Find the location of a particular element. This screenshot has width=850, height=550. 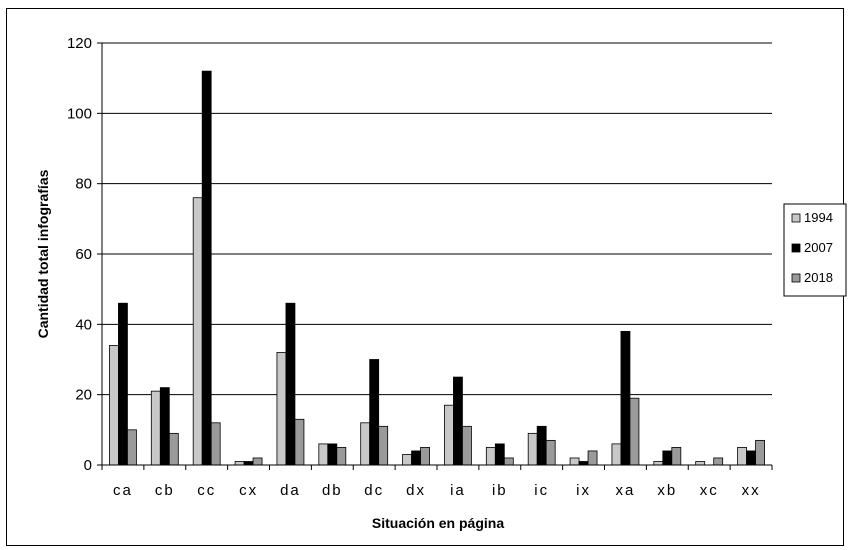

bar-dx-1994 is located at coordinates (407, 460).